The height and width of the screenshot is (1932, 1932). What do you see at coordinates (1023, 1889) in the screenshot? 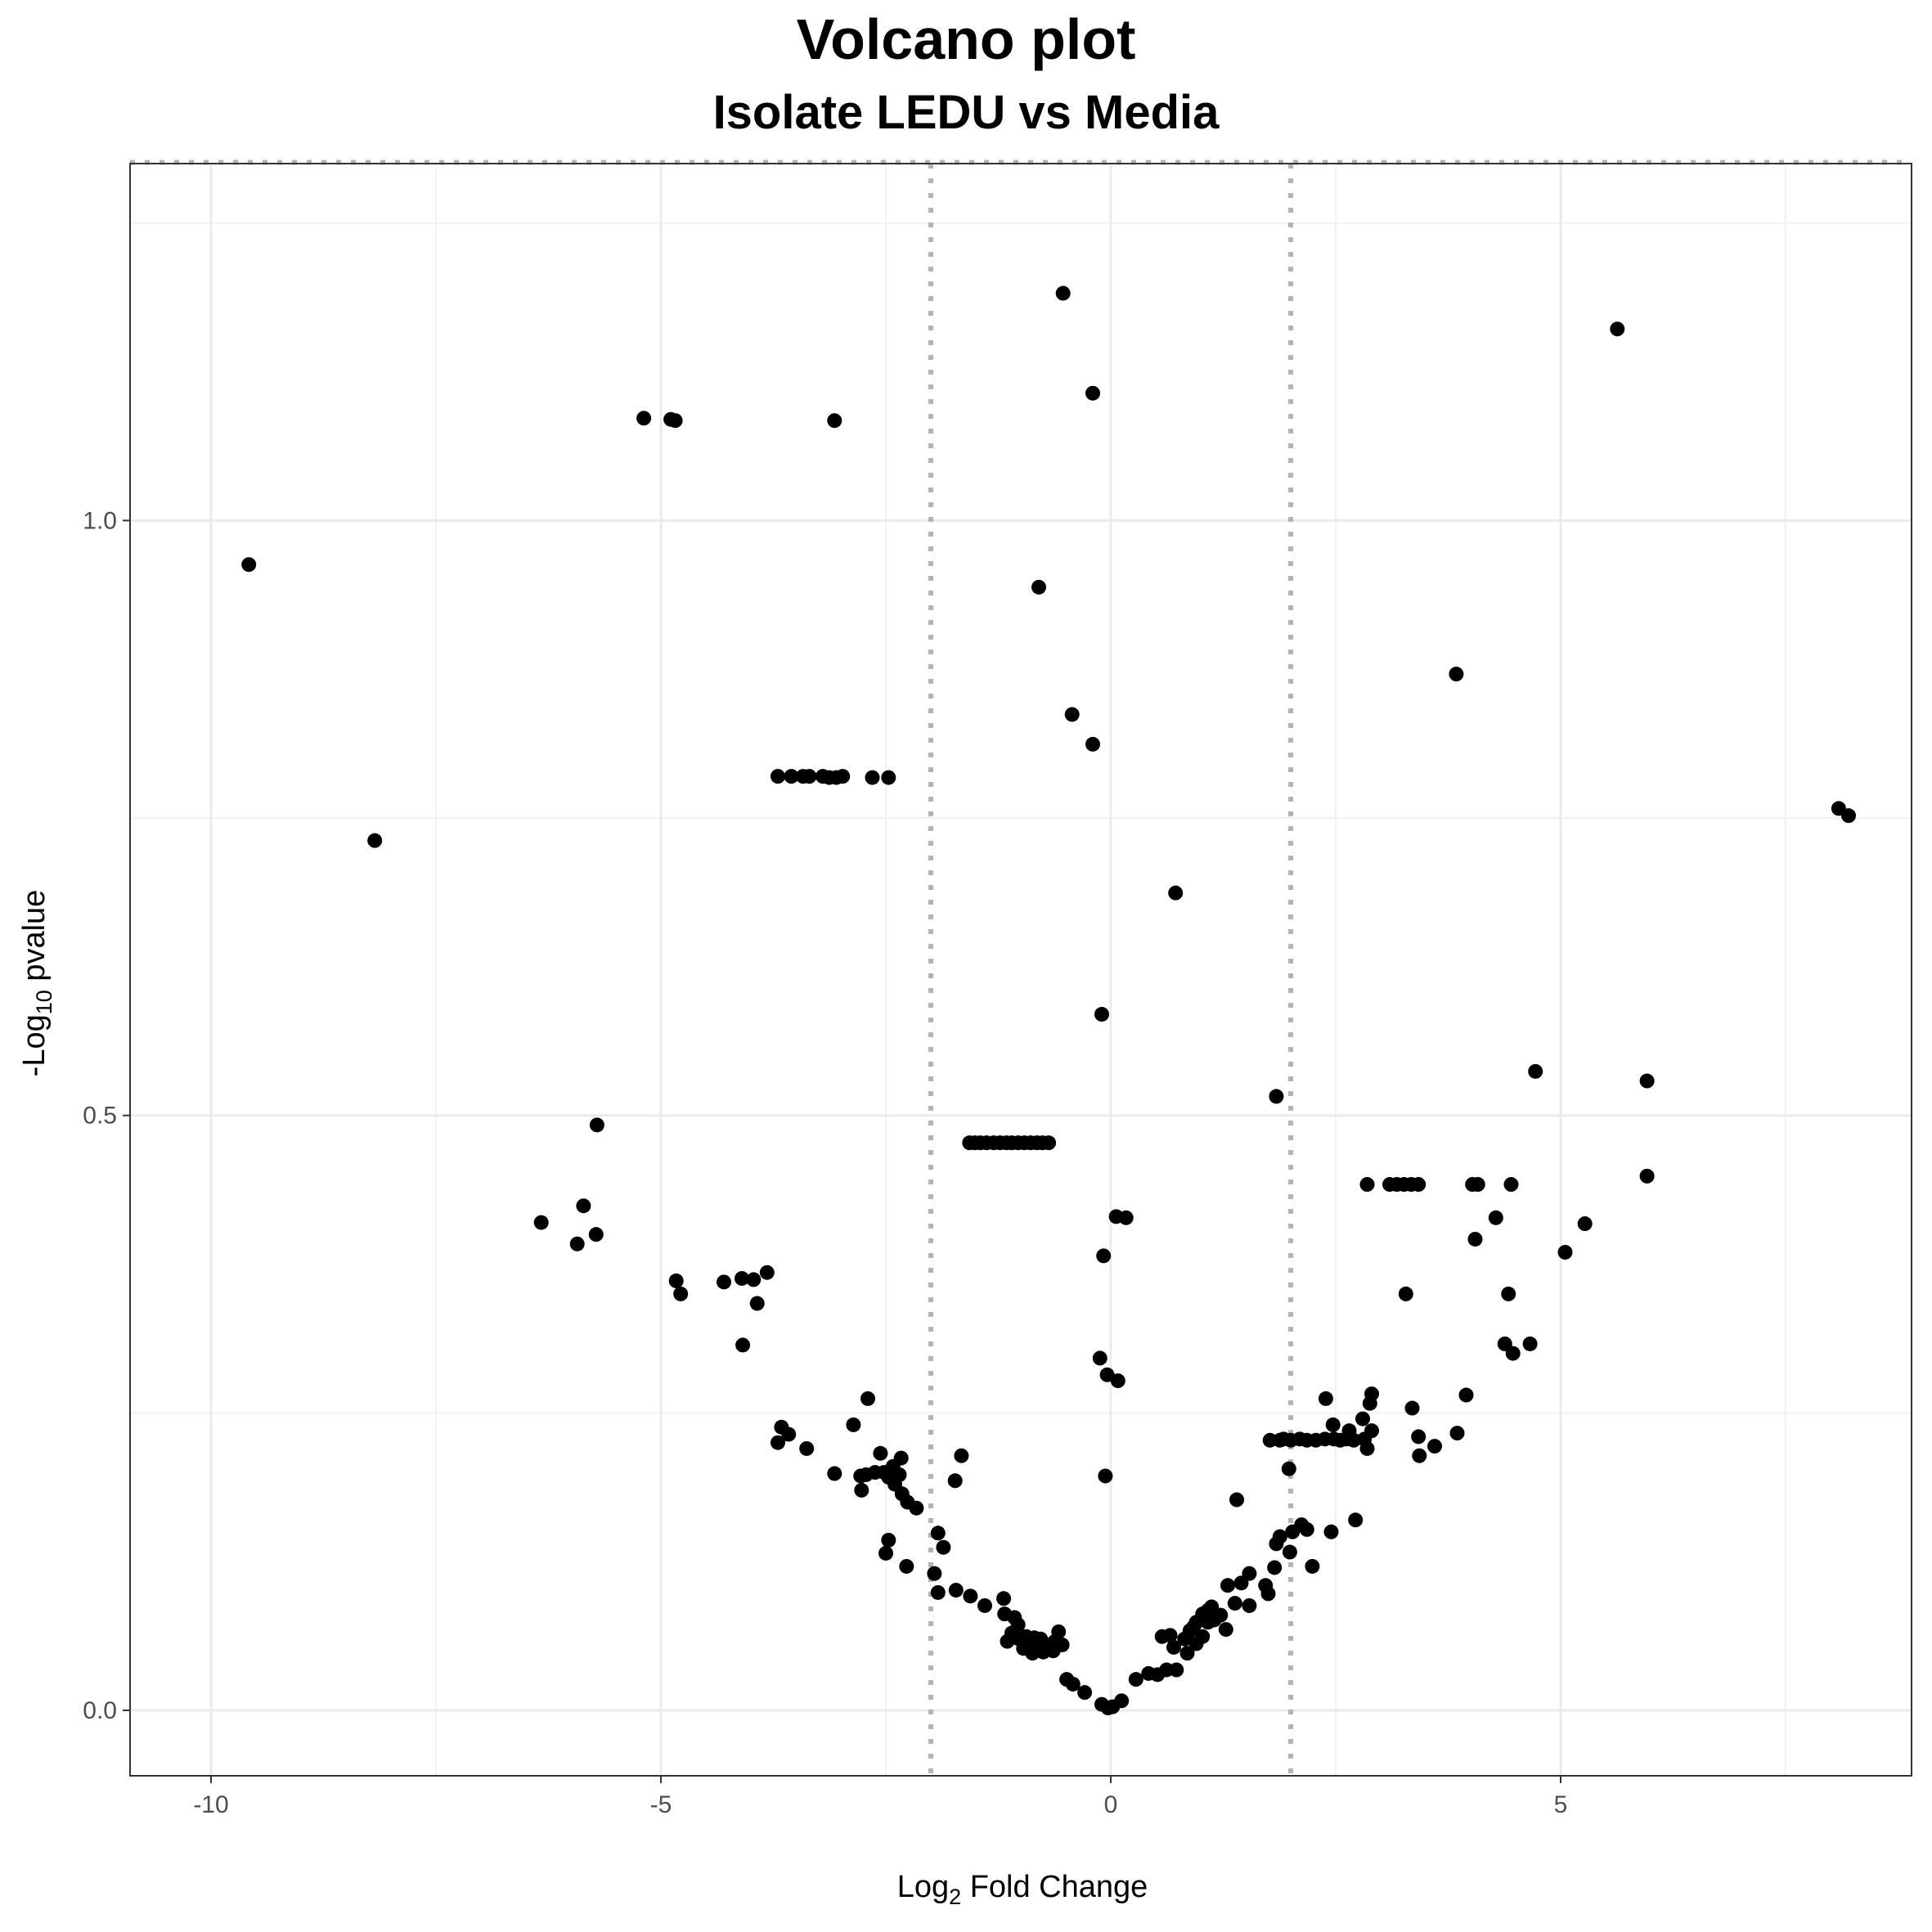
I see `x-axis-title: Log2 Fold Change` at bounding box center [1023, 1889].